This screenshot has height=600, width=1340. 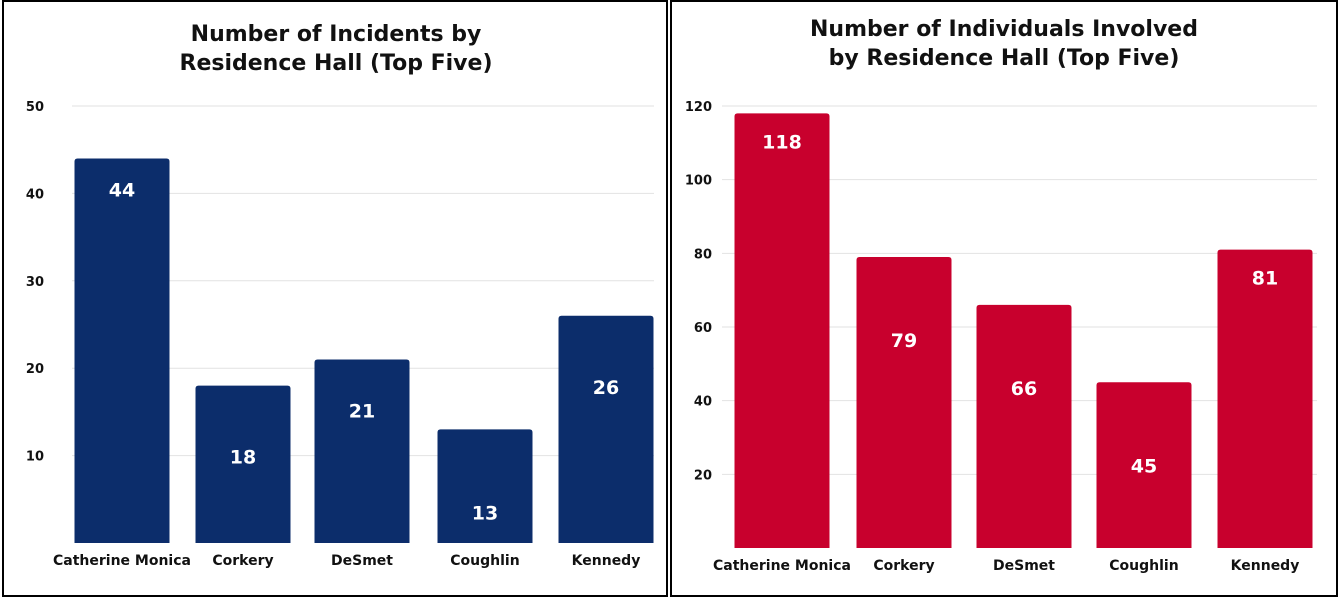 I want to click on data-label: 21, so click(x=362, y=411).